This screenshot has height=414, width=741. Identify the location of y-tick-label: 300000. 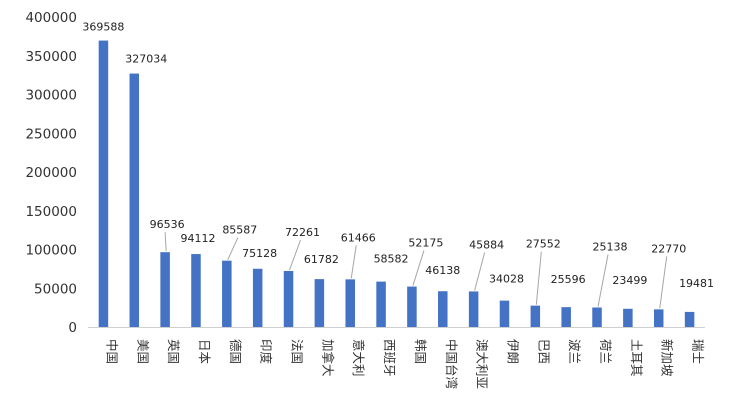
(51, 96).